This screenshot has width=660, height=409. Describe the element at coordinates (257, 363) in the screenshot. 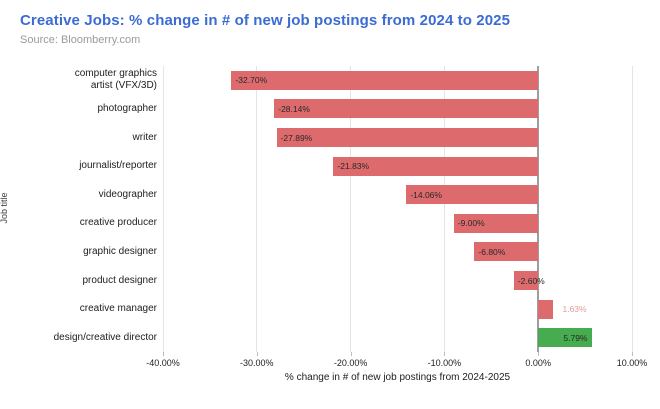

I see `x-axis-tick-label: -30.00%` at that location.